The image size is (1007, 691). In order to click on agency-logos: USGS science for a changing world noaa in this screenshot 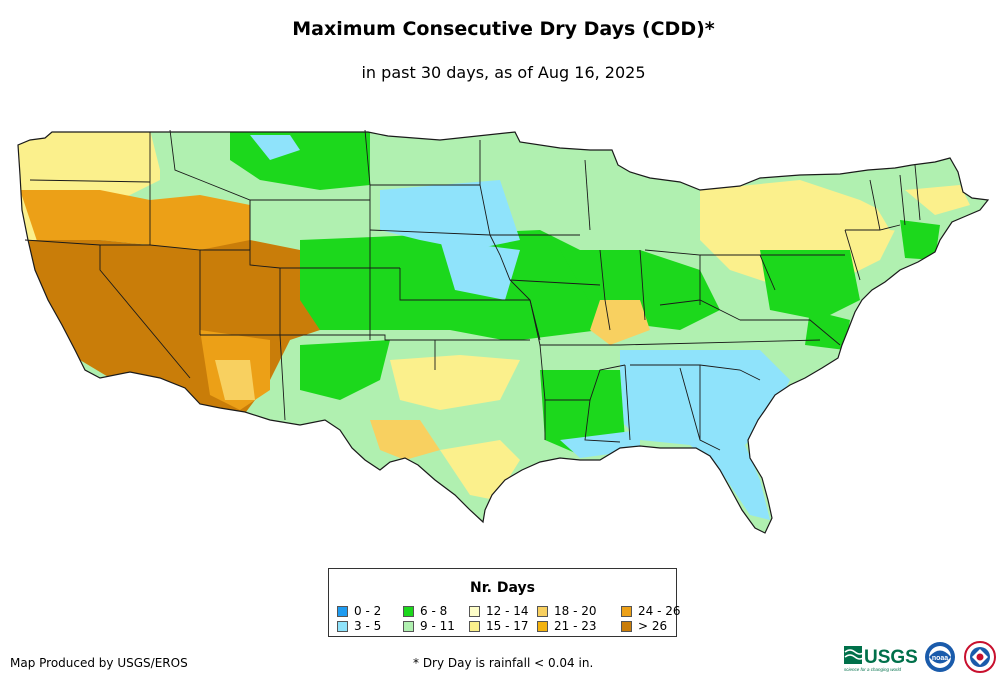, I will do `click(920, 657)`.